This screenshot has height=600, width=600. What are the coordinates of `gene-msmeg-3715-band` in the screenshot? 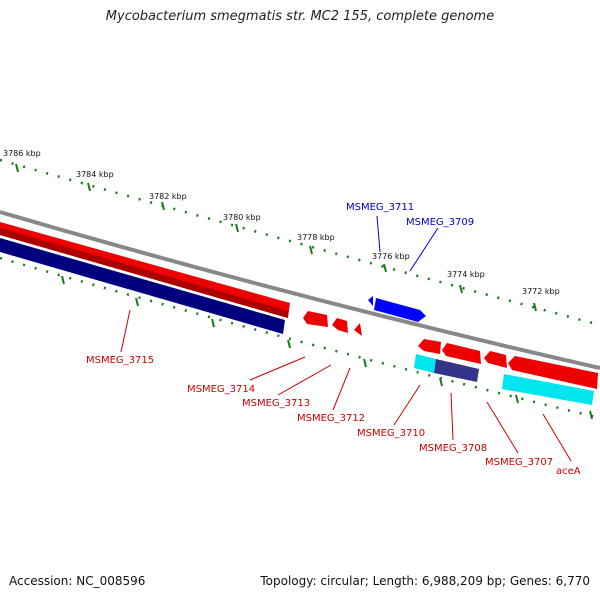 It's located at (142, 286).